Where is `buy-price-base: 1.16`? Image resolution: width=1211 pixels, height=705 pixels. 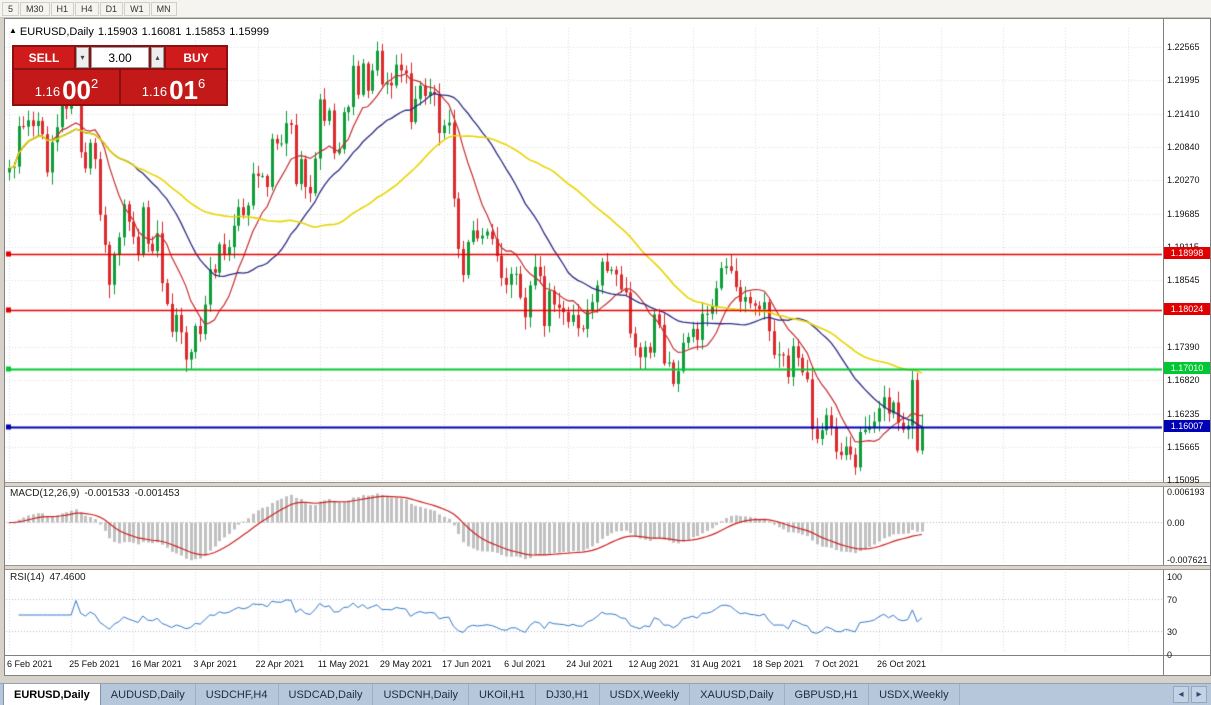 buy-price-base: 1.16 is located at coordinates (154, 91).